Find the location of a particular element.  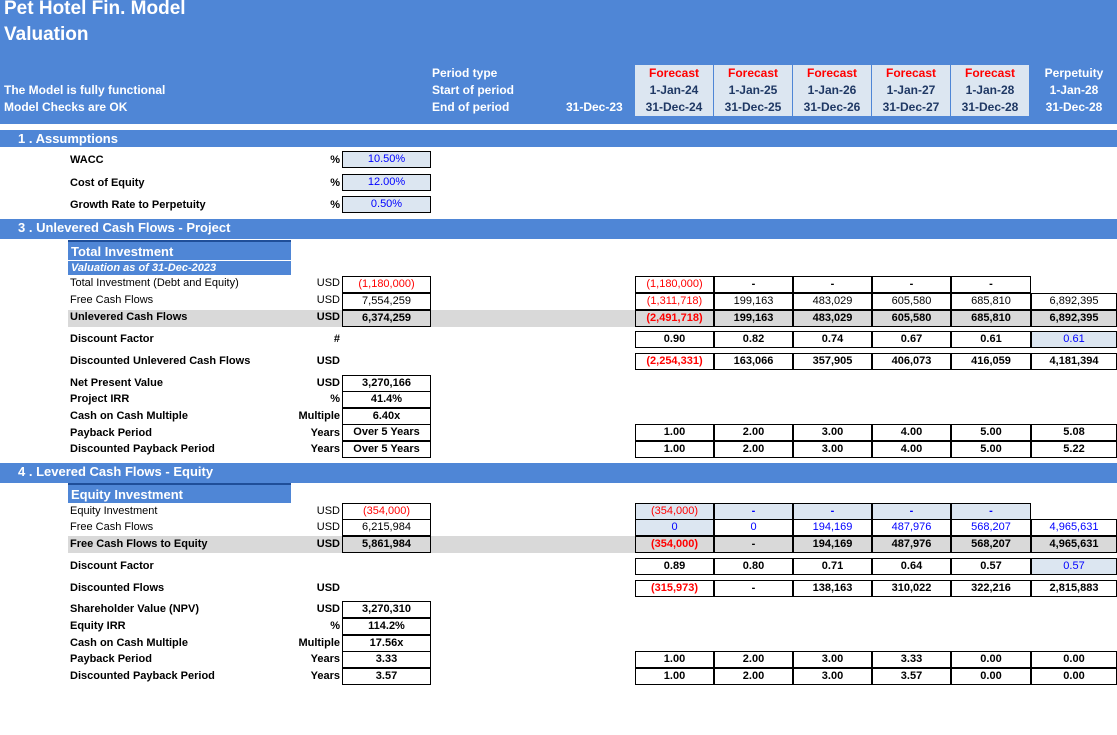

table-cell: 5.00 is located at coordinates (991, 432).